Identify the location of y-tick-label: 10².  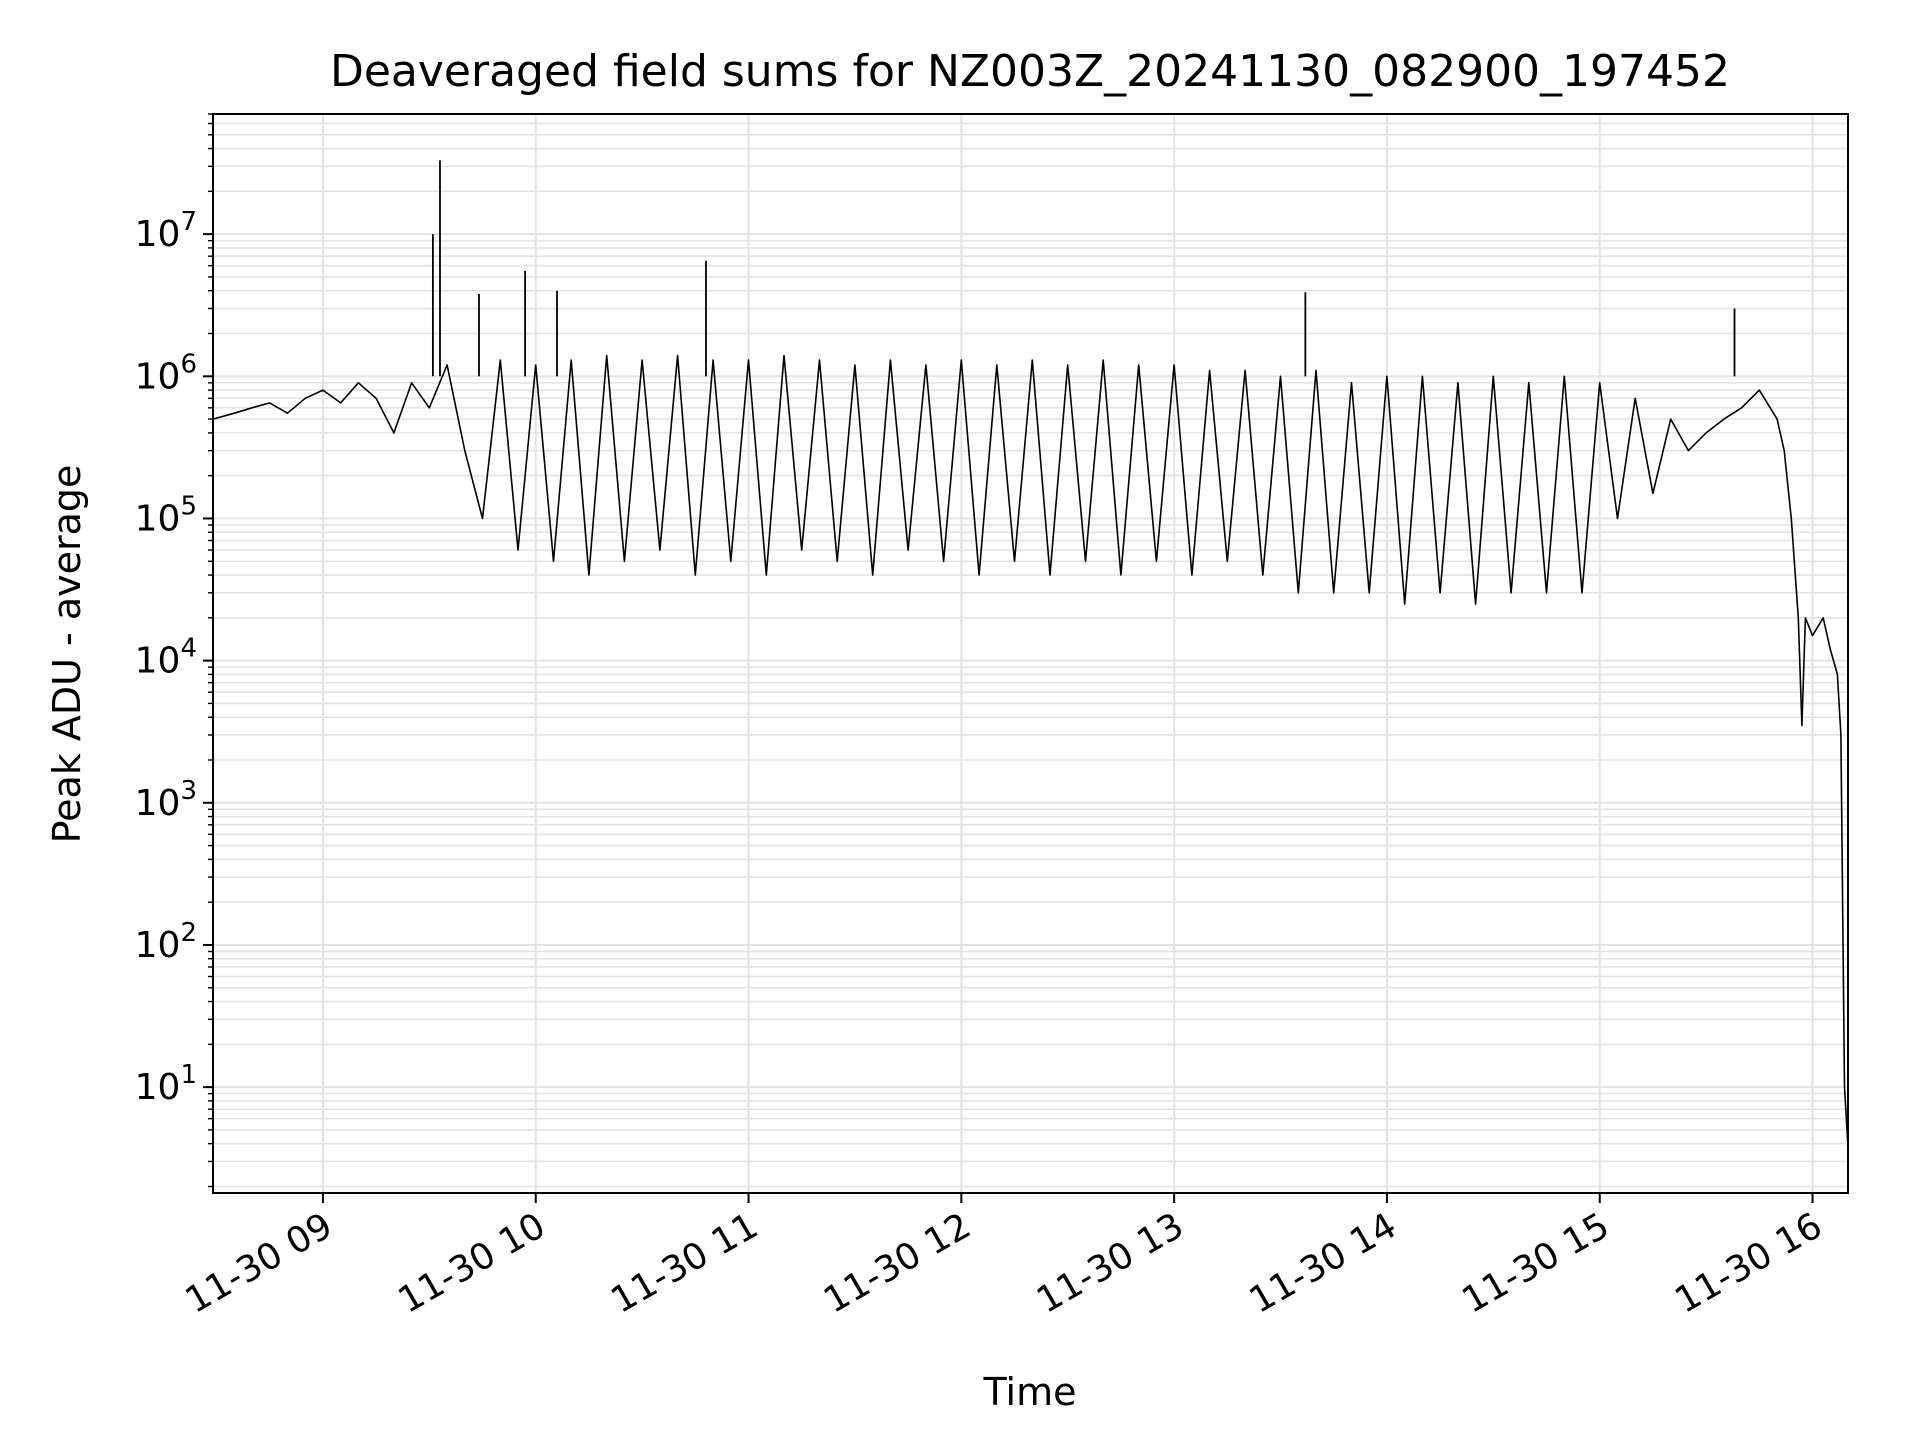
(166, 942).